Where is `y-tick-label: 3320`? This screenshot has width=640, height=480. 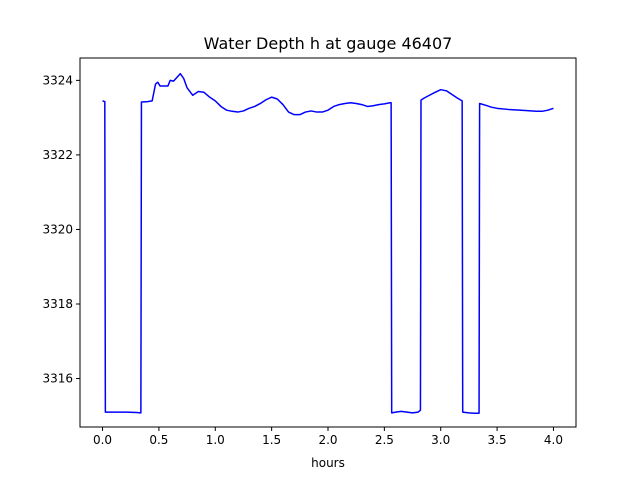
y-tick-label: 3320 is located at coordinates (57, 229).